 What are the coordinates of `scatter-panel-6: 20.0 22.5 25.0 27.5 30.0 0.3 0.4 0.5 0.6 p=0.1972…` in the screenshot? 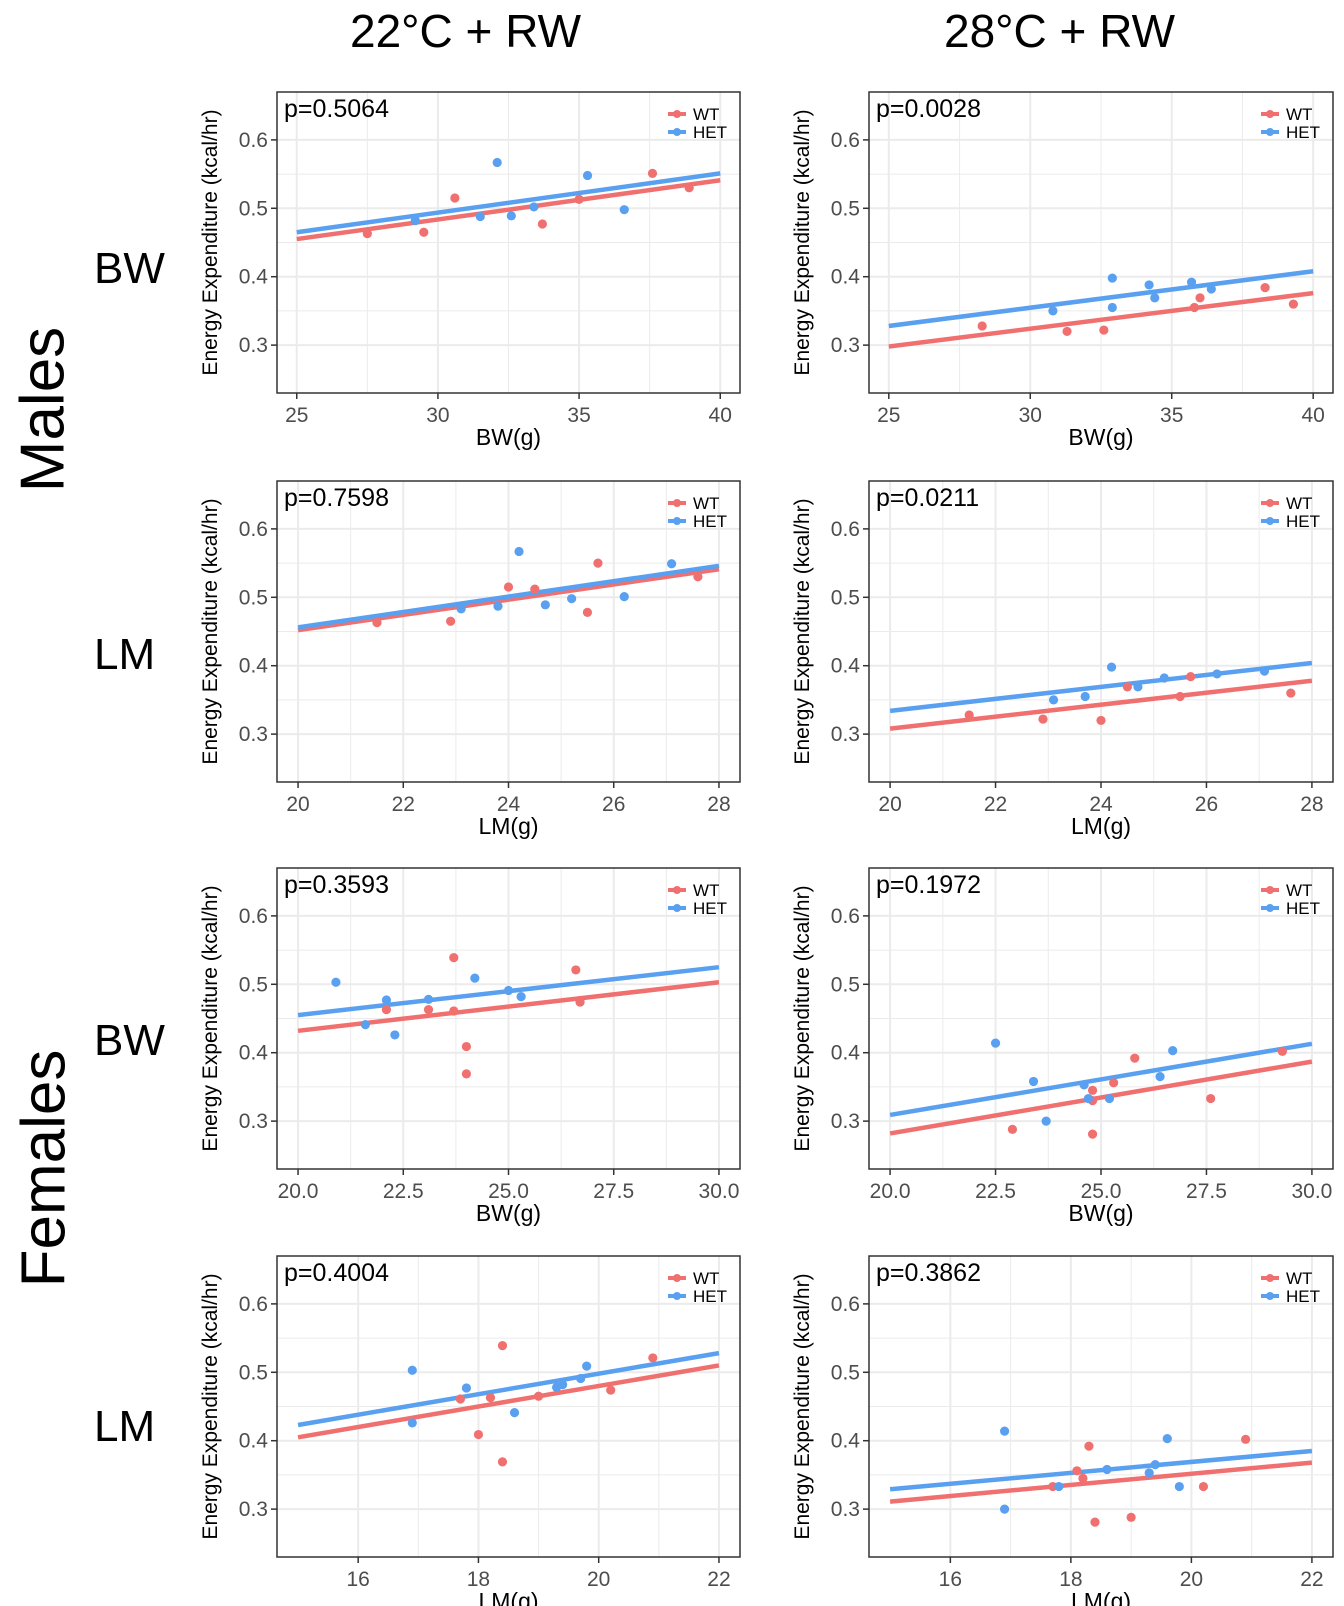 It's located at (1062, 1046).